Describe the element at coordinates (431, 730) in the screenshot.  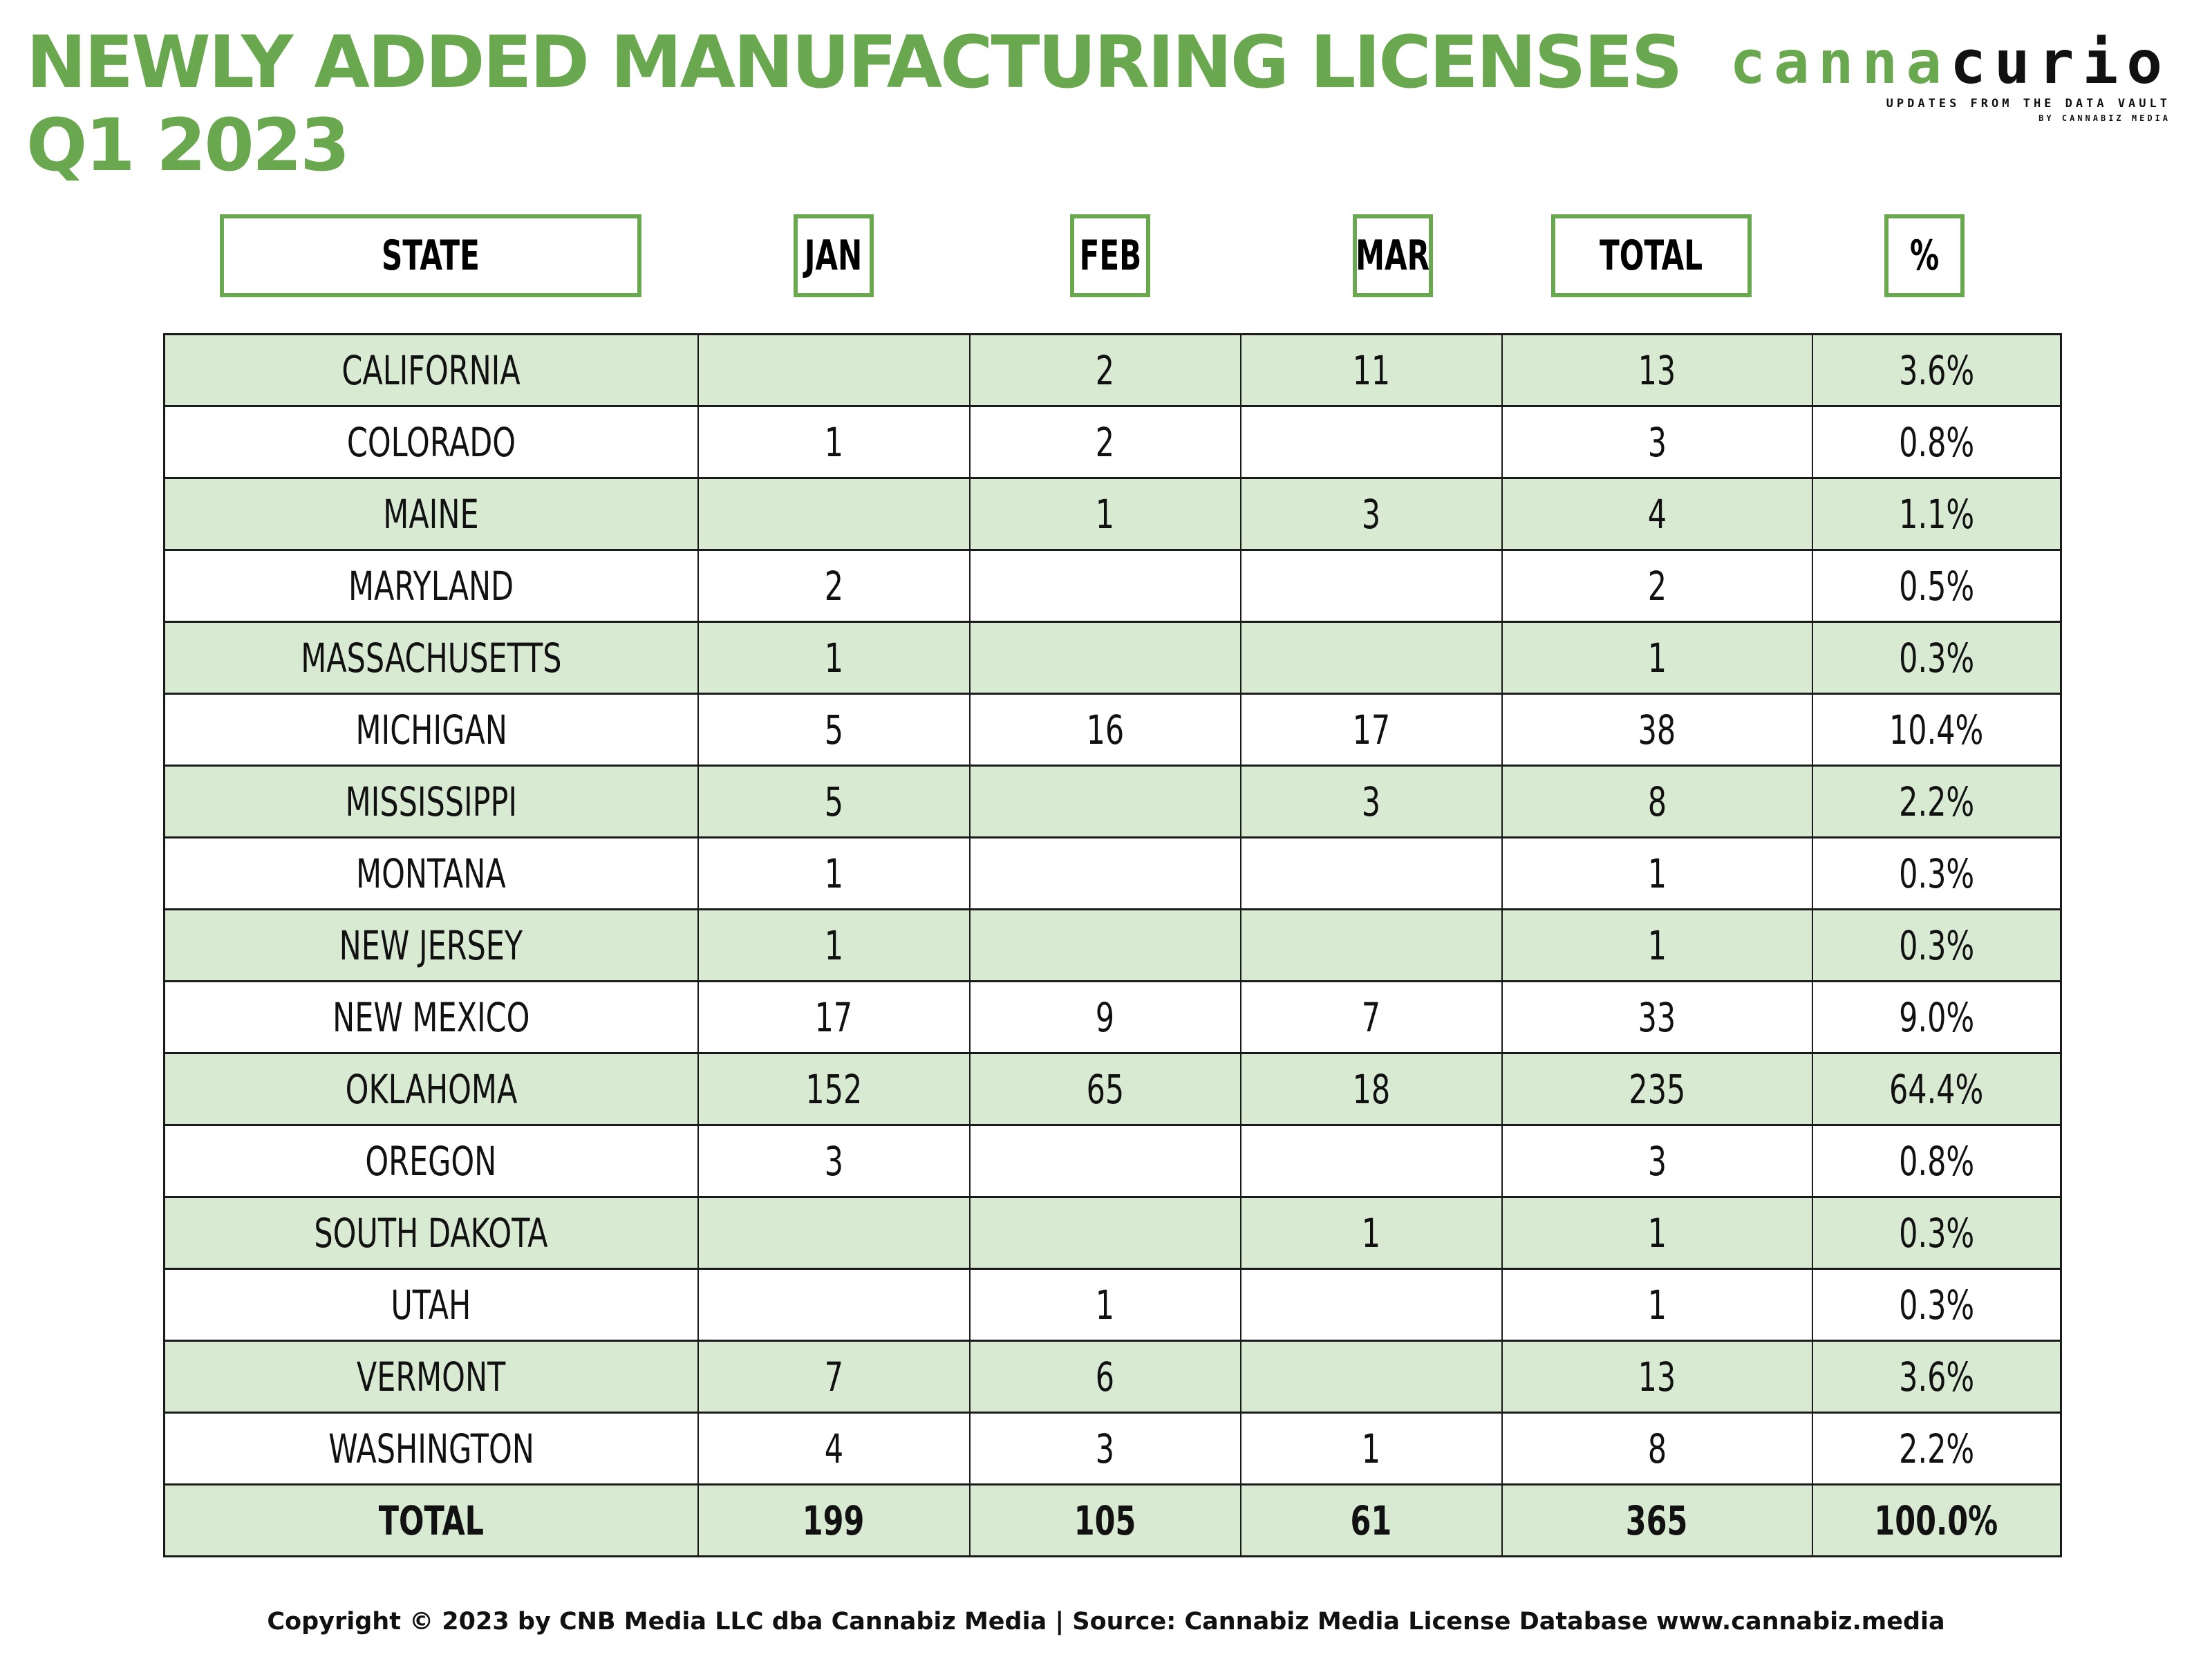
I see `cell-state: MICHIGAN` at that location.